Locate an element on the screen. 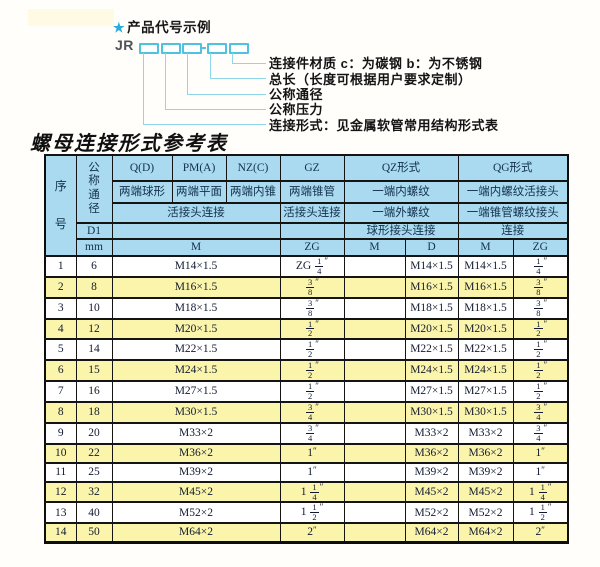 The height and width of the screenshot is (567, 600). gz-zg-cell: 1 1 4 ″ is located at coordinates (312, 492).